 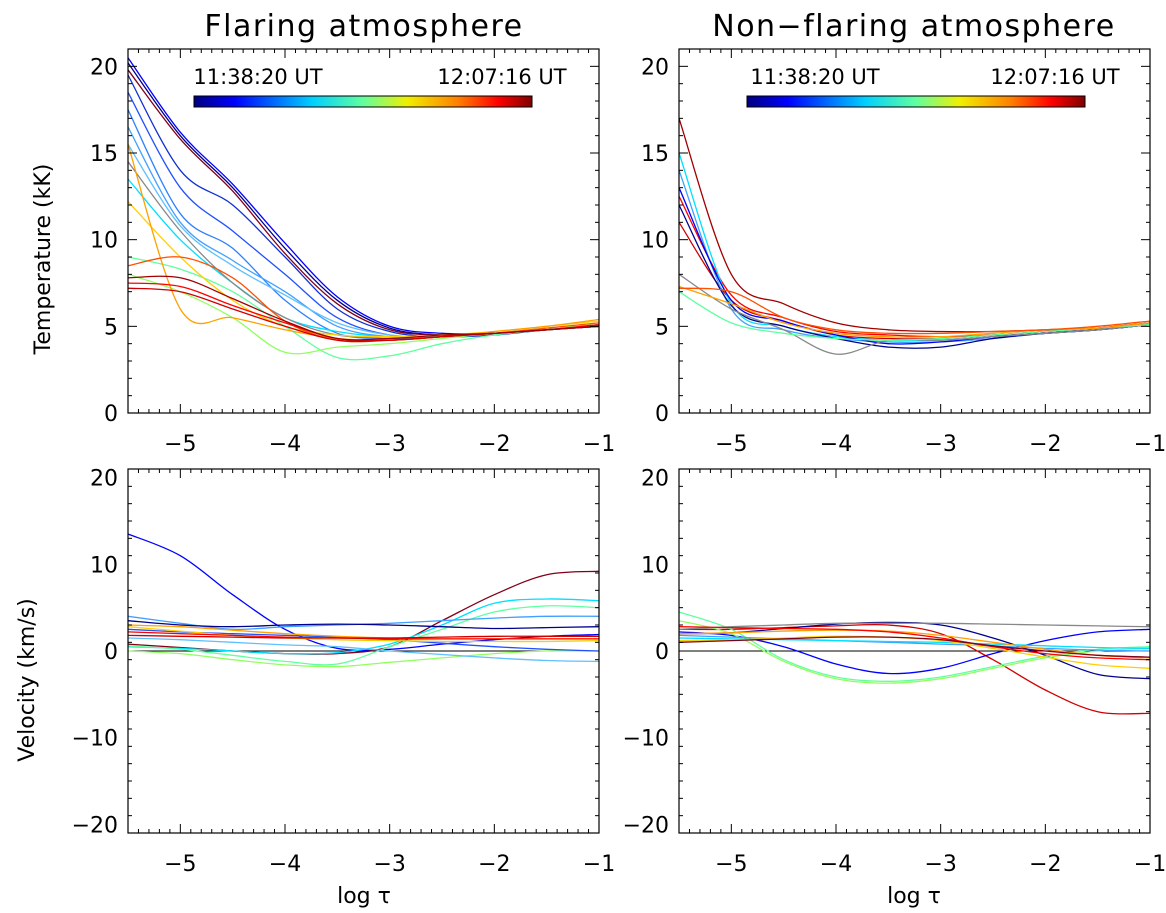 I want to click on x-axis-label-left: log τ, so click(x=364, y=896).